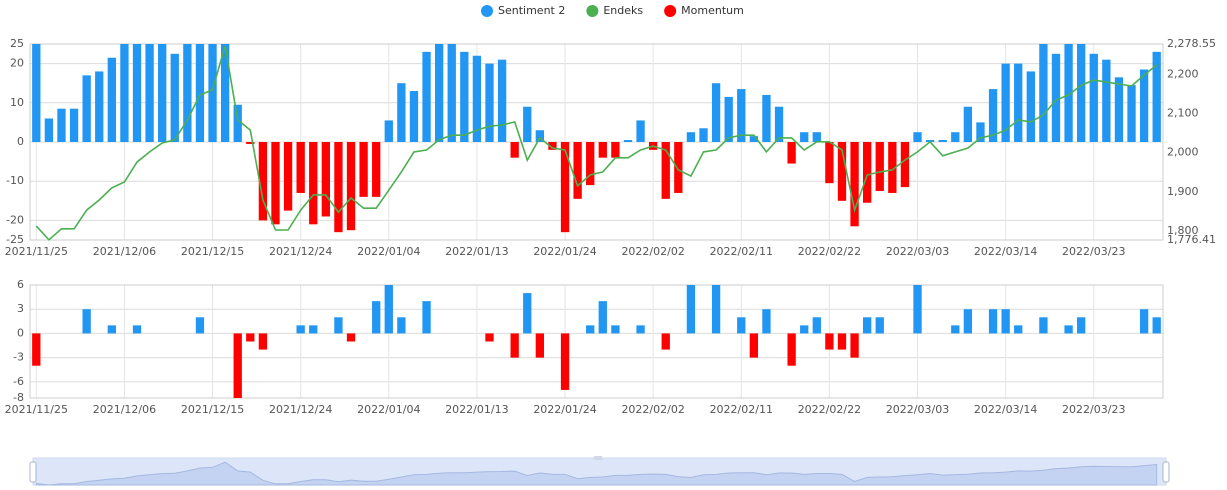 This screenshot has height=490, width=1227. What do you see at coordinates (623, 10) in the screenshot?
I see `legend-label: Endeks` at bounding box center [623, 10].